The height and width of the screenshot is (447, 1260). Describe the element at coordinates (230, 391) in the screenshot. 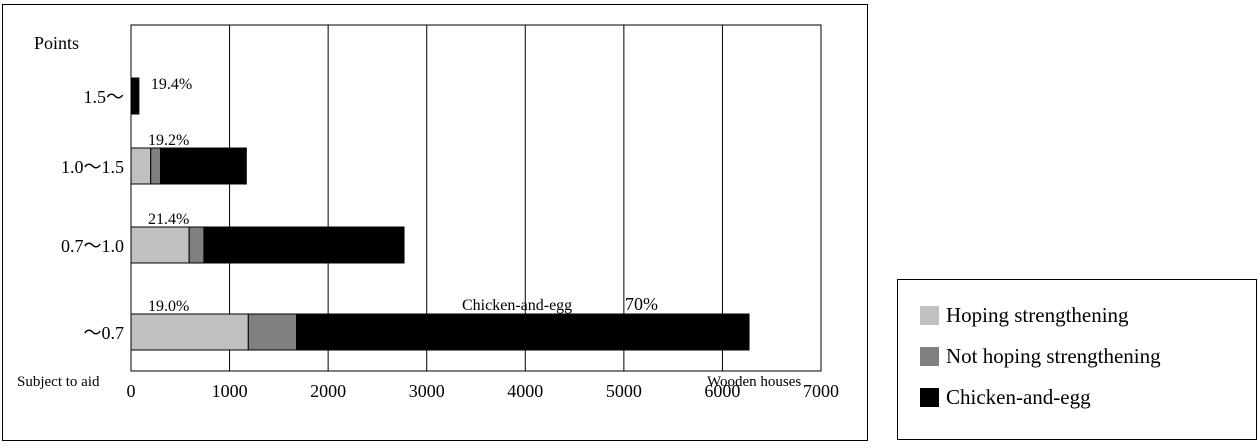

I see `x-tick-label: 1000` at that location.